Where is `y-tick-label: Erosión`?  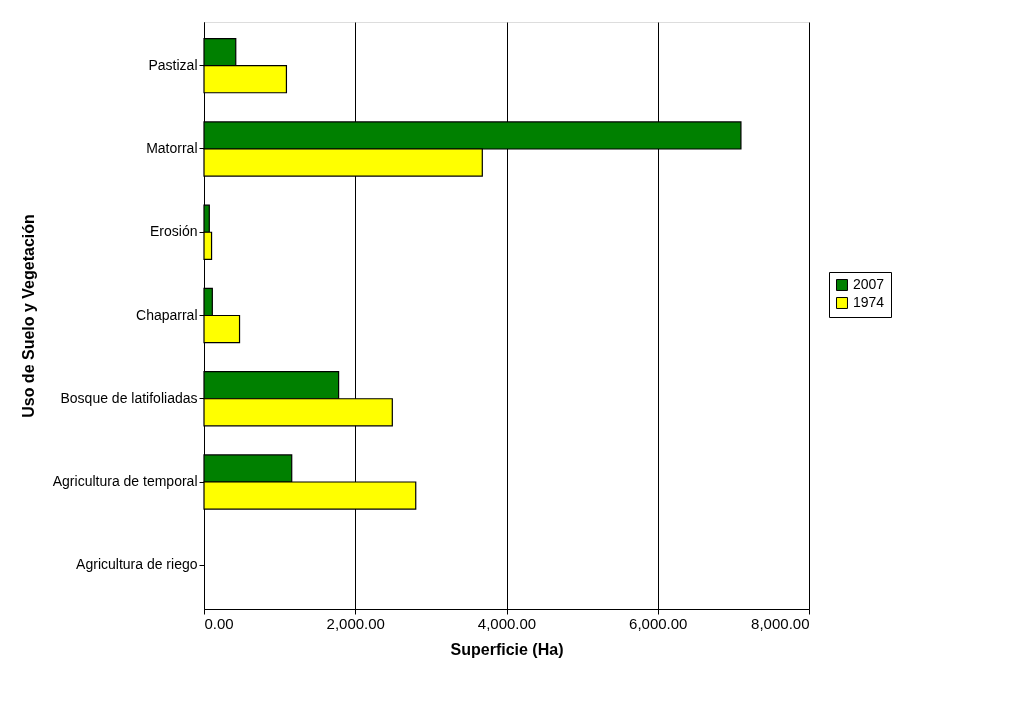 y-tick-label: Erosión is located at coordinates (174, 231).